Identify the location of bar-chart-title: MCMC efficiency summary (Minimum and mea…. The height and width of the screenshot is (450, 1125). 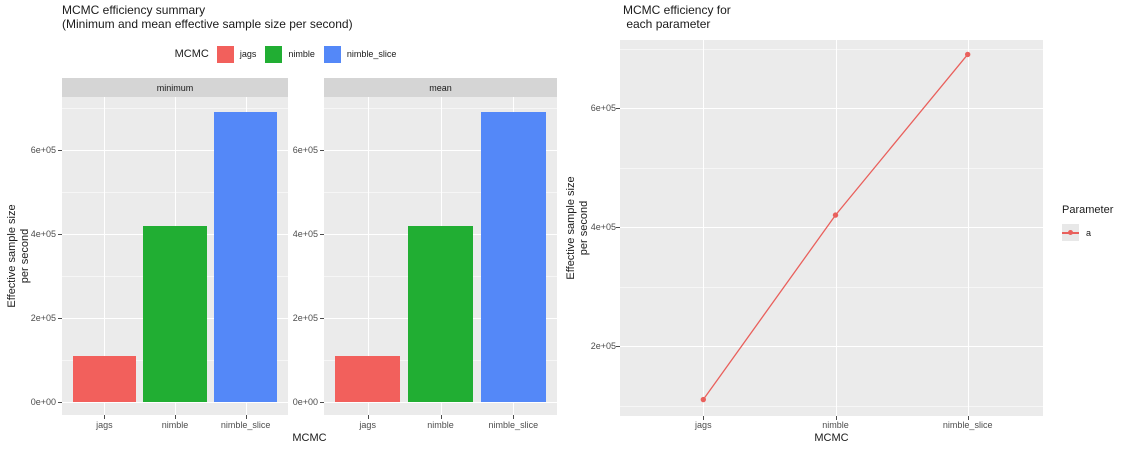
(207, 17).